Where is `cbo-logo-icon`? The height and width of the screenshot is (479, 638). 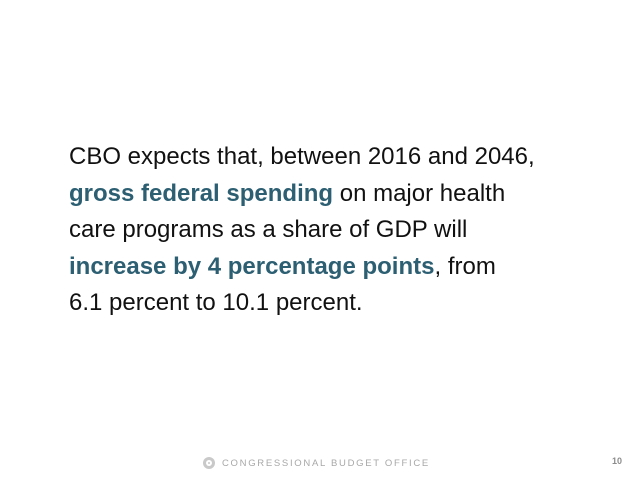
cbo-logo-icon is located at coordinates (209, 463).